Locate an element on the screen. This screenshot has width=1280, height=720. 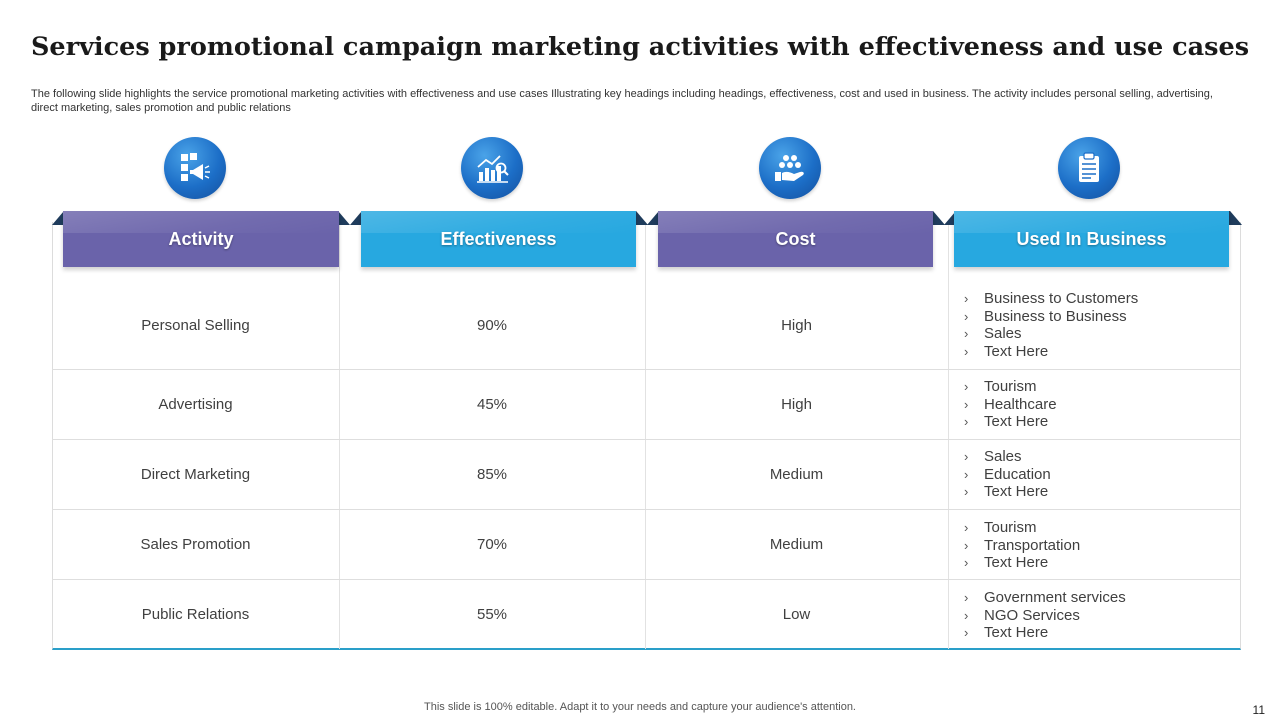
header-effectiveness: Effectiveness is located at coordinates (498, 239).